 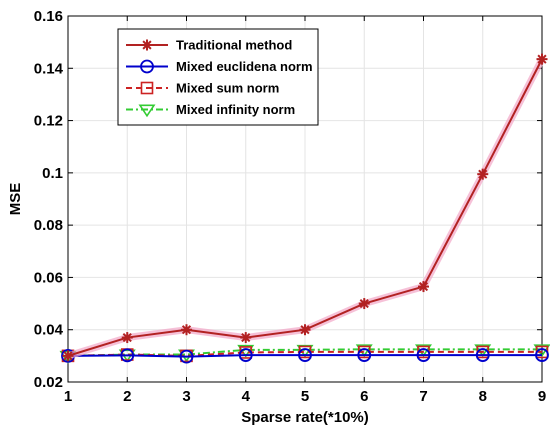 What do you see at coordinates (49, 330) in the screenshot?
I see `y-tick-label: 0.04` at bounding box center [49, 330].